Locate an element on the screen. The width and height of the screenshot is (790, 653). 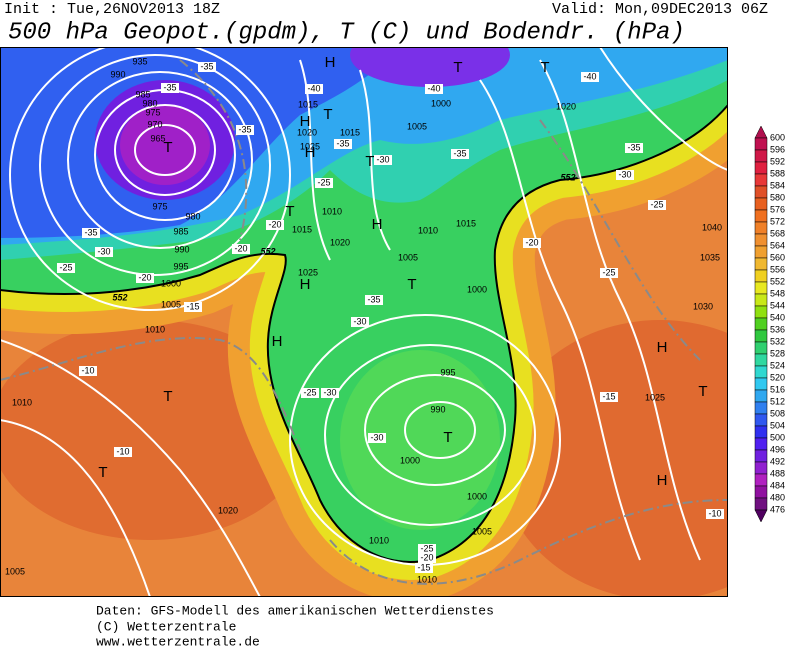
legend-label: 508 is located at coordinates (777, 413).